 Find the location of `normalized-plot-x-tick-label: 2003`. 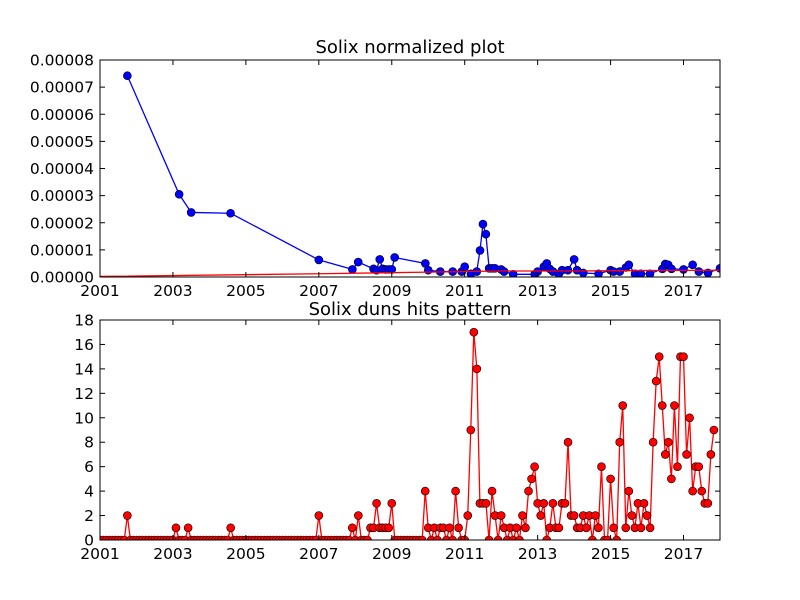

normalized-plot-x-tick-label: 2003 is located at coordinates (172, 291).